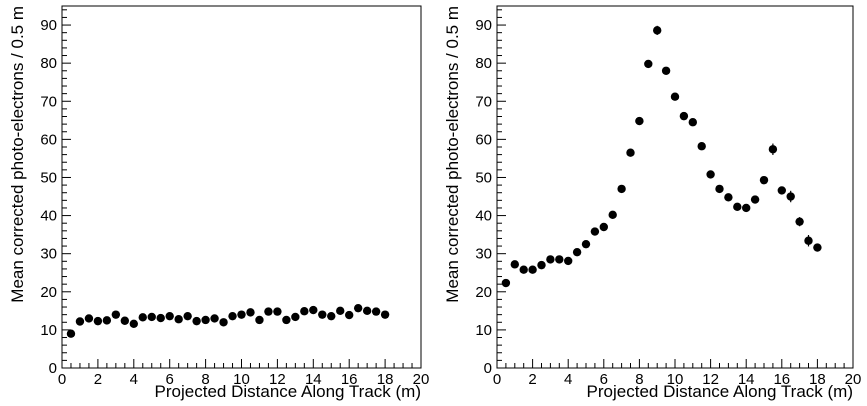 The image size is (867, 406). What do you see at coordinates (62, 379) in the screenshot?
I see `x-tick-label: 0` at bounding box center [62, 379].